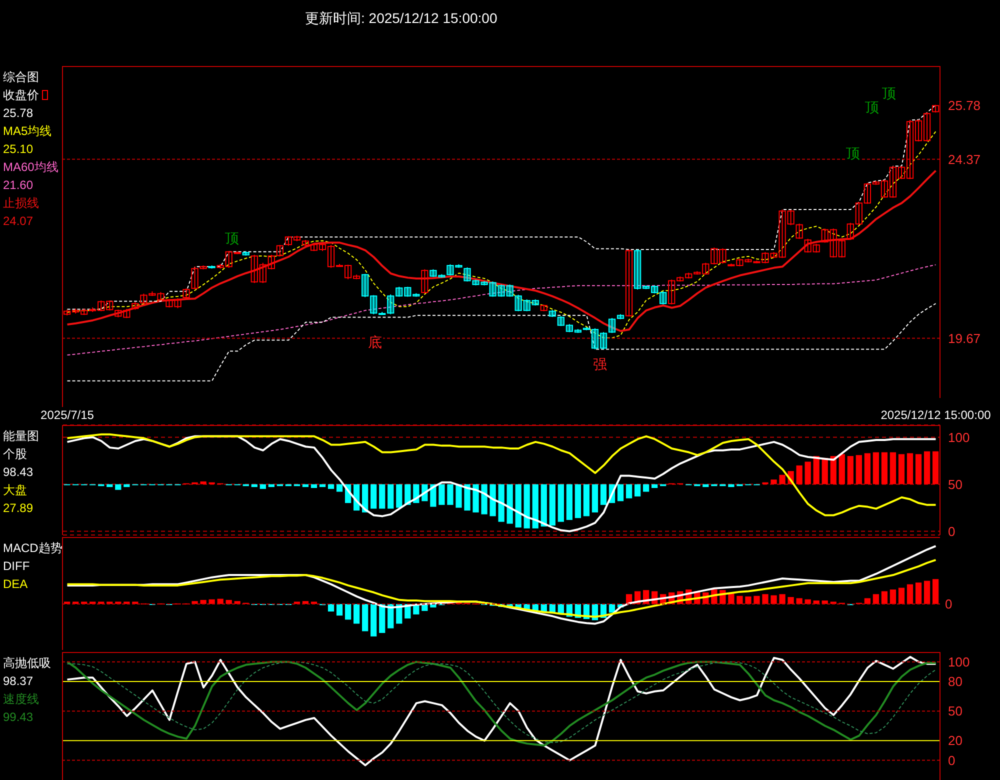 The image size is (1000, 780). Describe the element at coordinates (18, 185) in the screenshot. I see `text: 21.60` at that location.